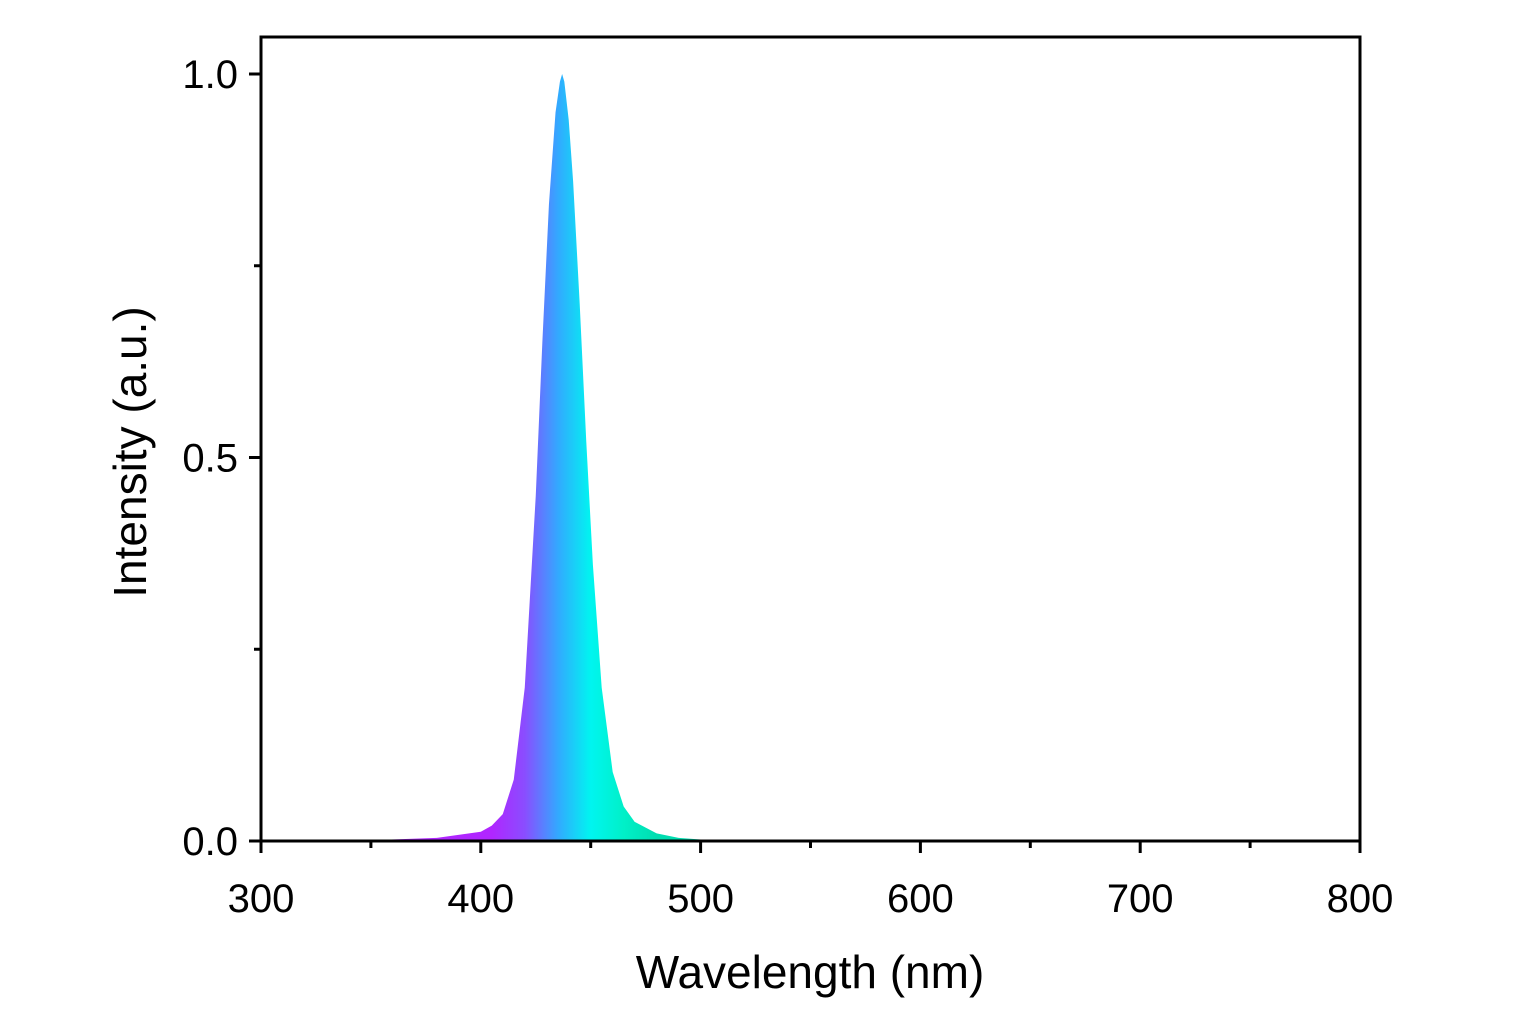  I want to click on x-tick-label: 600, so click(920, 899).